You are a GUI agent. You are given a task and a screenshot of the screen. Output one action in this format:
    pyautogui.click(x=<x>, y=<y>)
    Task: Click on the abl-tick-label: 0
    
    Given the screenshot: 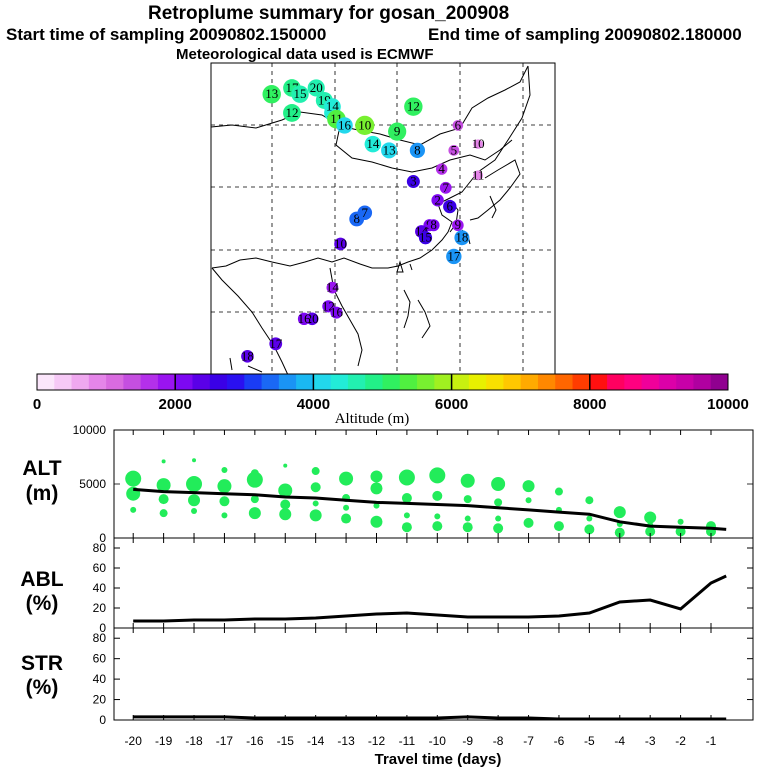 What is the action you would take?
    pyautogui.click(x=102, y=628)
    